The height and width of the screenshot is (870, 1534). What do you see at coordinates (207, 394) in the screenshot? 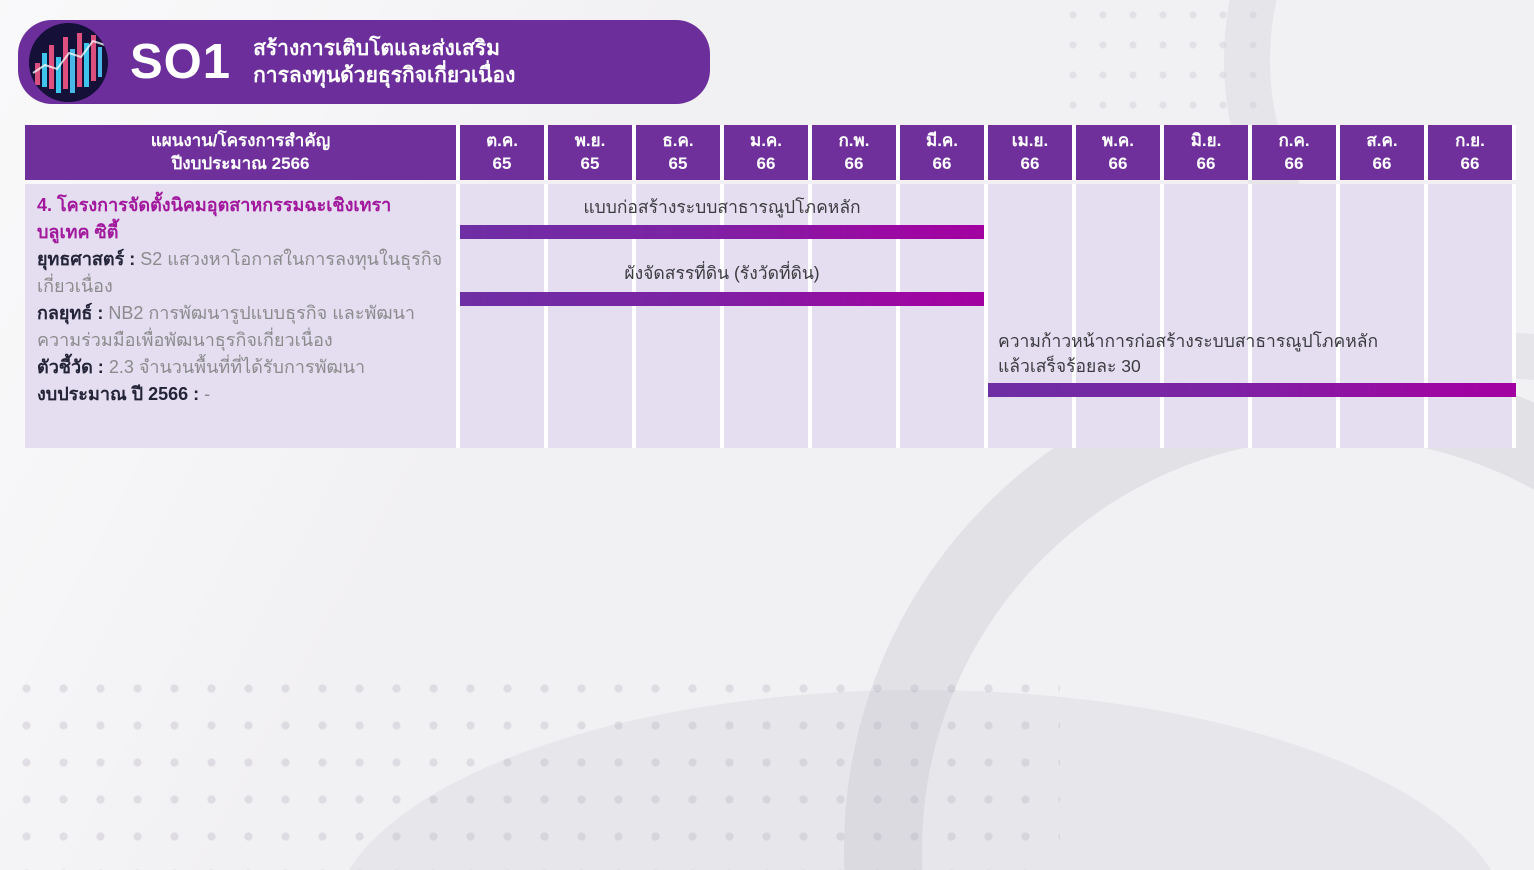
I see `budget-text: -` at bounding box center [207, 394].